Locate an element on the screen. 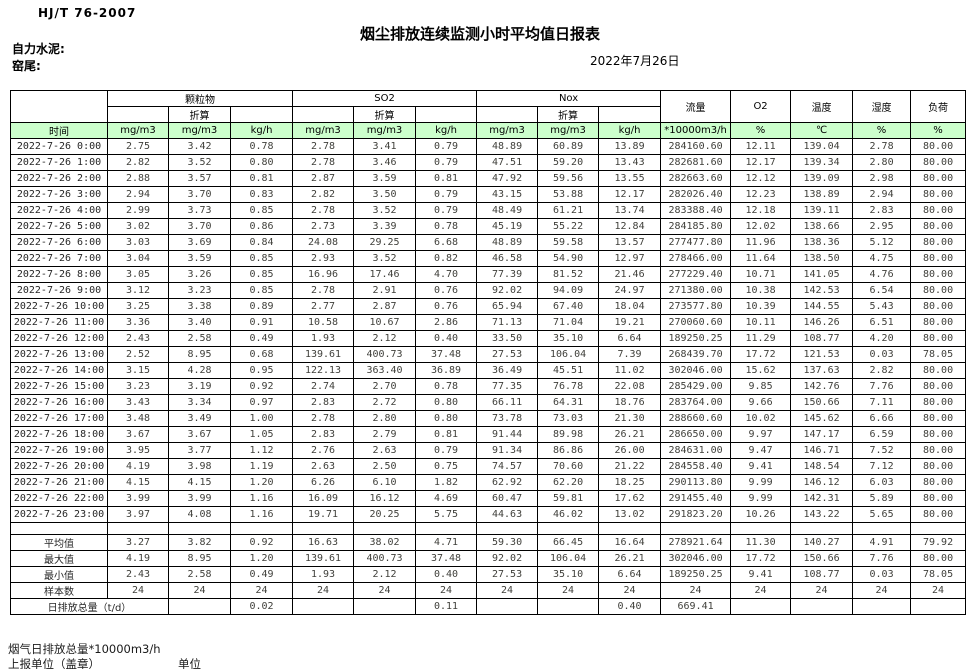  summary-value-cell: 92.02 is located at coordinates (507, 558).